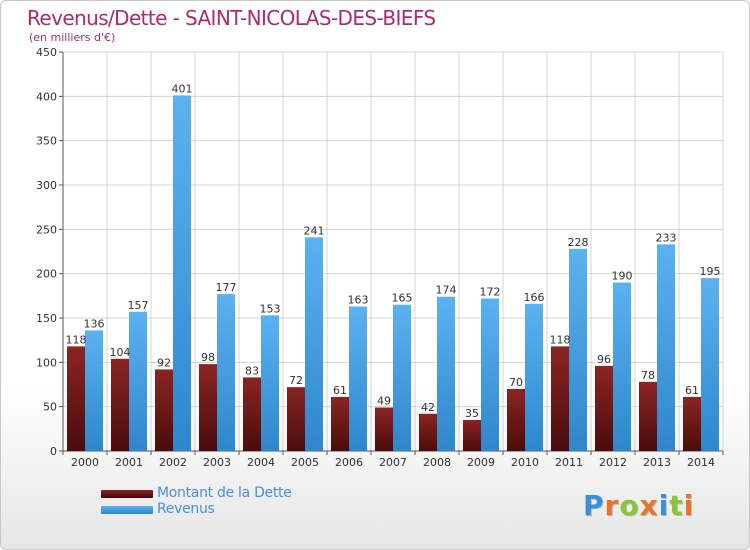 The image size is (750, 550). Describe the element at coordinates (525, 462) in the screenshot. I see `x-tick-label: 2010` at that location.